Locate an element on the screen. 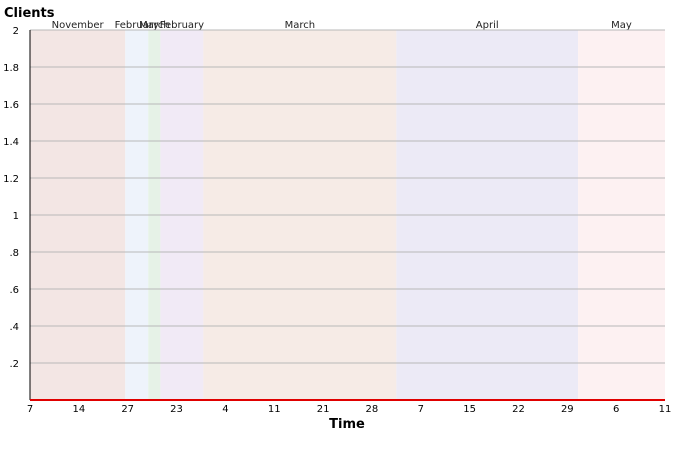  y-tick-label: 1.4 is located at coordinates (11, 142).